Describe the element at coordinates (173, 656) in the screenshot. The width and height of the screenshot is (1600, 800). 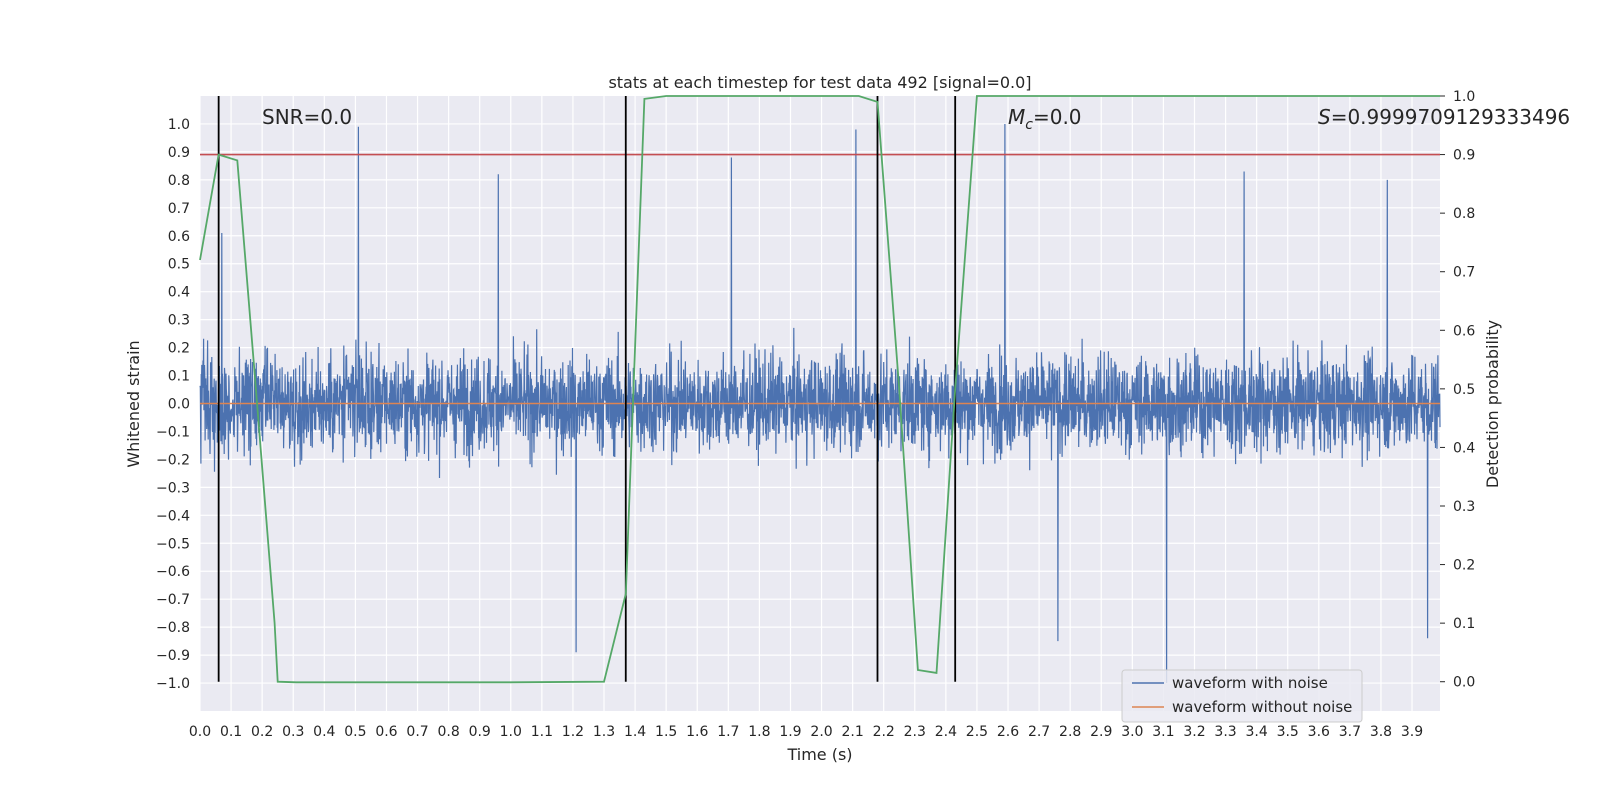
I see `y-tick-label: −0.9` at that location.